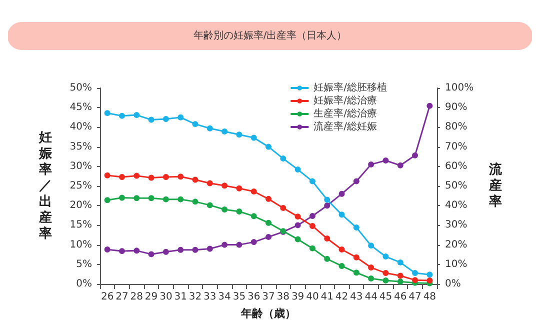  What do you see at coordinates (283, 297) in the screenshot?
I see `x-tick-label: 38` at bounding box center [283, 297].